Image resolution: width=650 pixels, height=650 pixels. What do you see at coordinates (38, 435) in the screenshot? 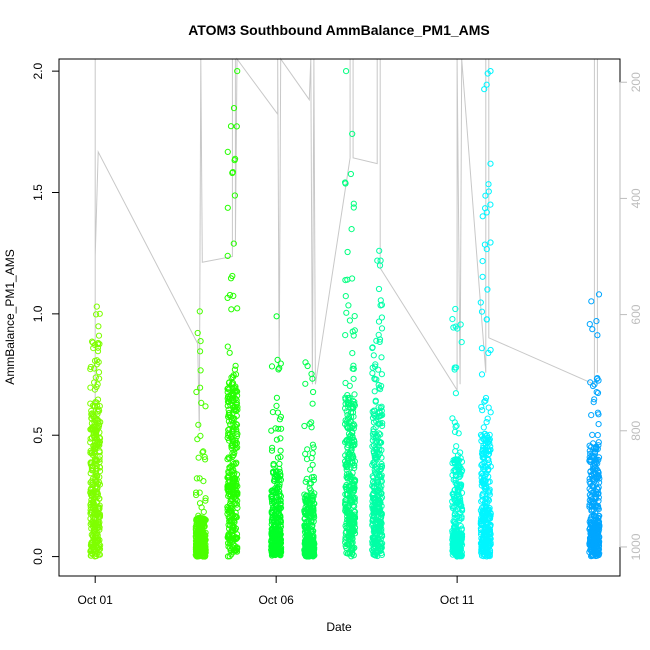
I see `y-tick-label: 0.5` at bounding box center [38, 435].